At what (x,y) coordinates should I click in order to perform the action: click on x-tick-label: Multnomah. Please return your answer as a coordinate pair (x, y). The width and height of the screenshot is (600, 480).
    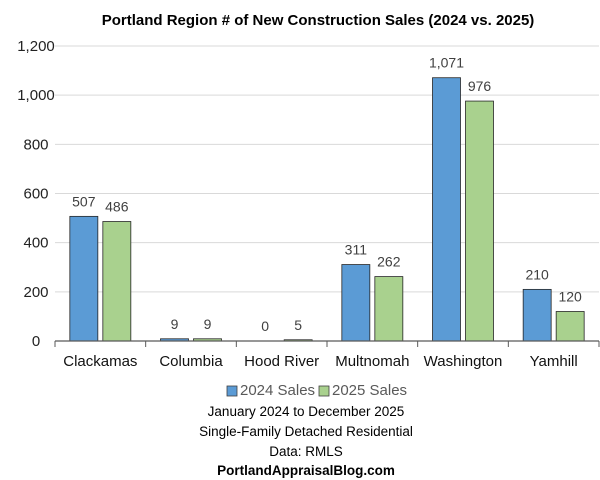
    Looking at the image, I should click on (372, 361).